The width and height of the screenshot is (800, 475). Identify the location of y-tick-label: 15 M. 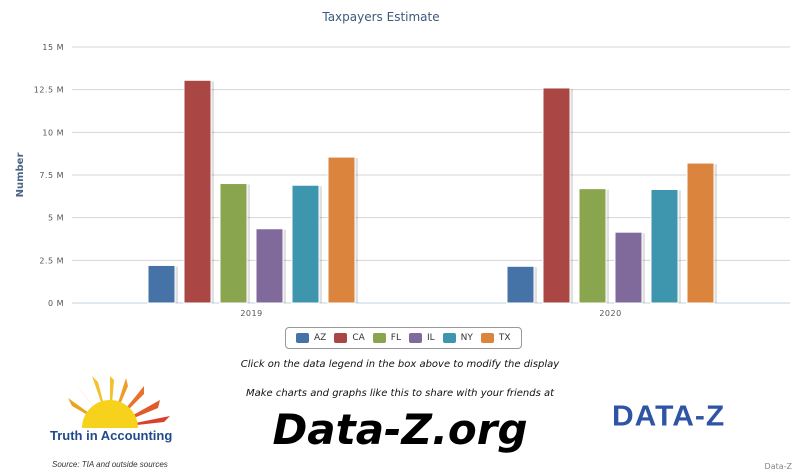
(53, 47).